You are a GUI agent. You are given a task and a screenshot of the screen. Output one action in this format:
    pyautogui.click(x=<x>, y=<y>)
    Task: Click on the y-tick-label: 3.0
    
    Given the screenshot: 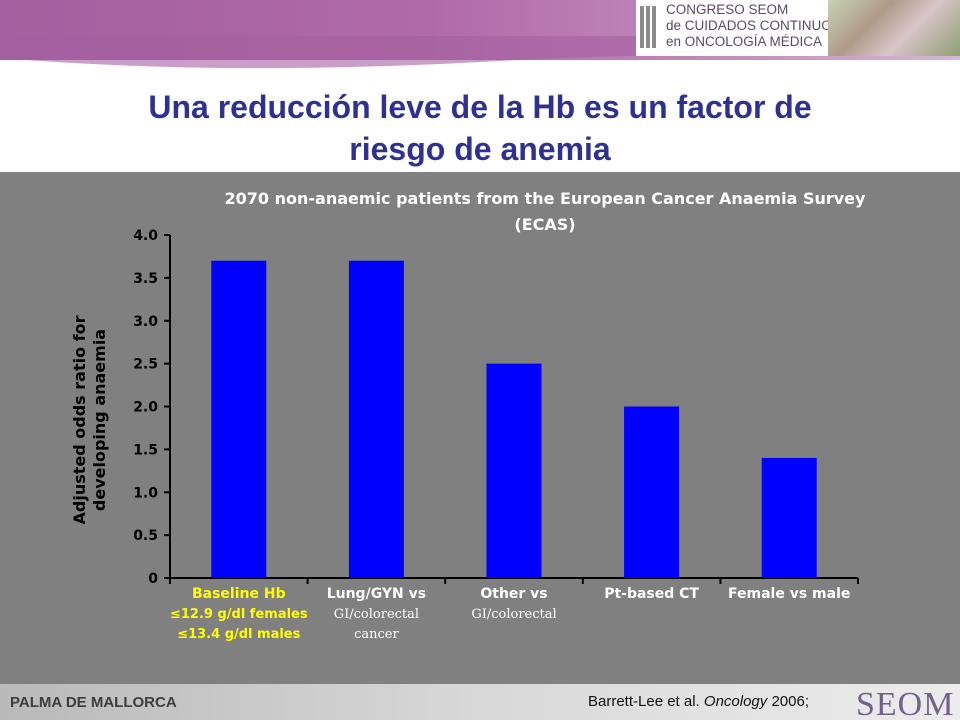 What is the action you would take?
    pyautogui.click(x=145, y=322)
    